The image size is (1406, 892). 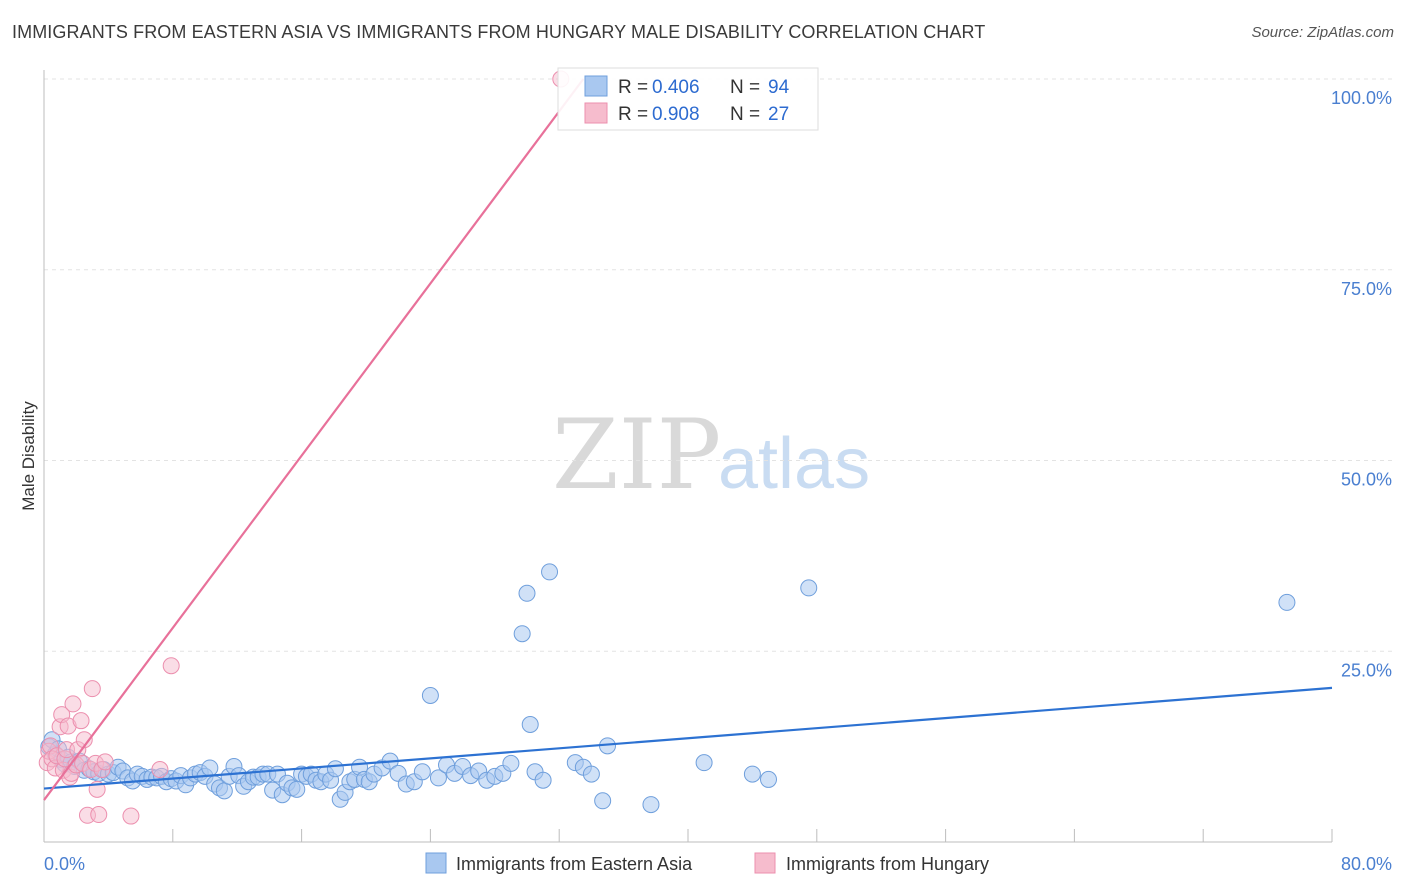 What do you see at coordinates (688, 738) in the screenshot?
I see `trend-line-eastern-asia` at bounding box center [688, 738].